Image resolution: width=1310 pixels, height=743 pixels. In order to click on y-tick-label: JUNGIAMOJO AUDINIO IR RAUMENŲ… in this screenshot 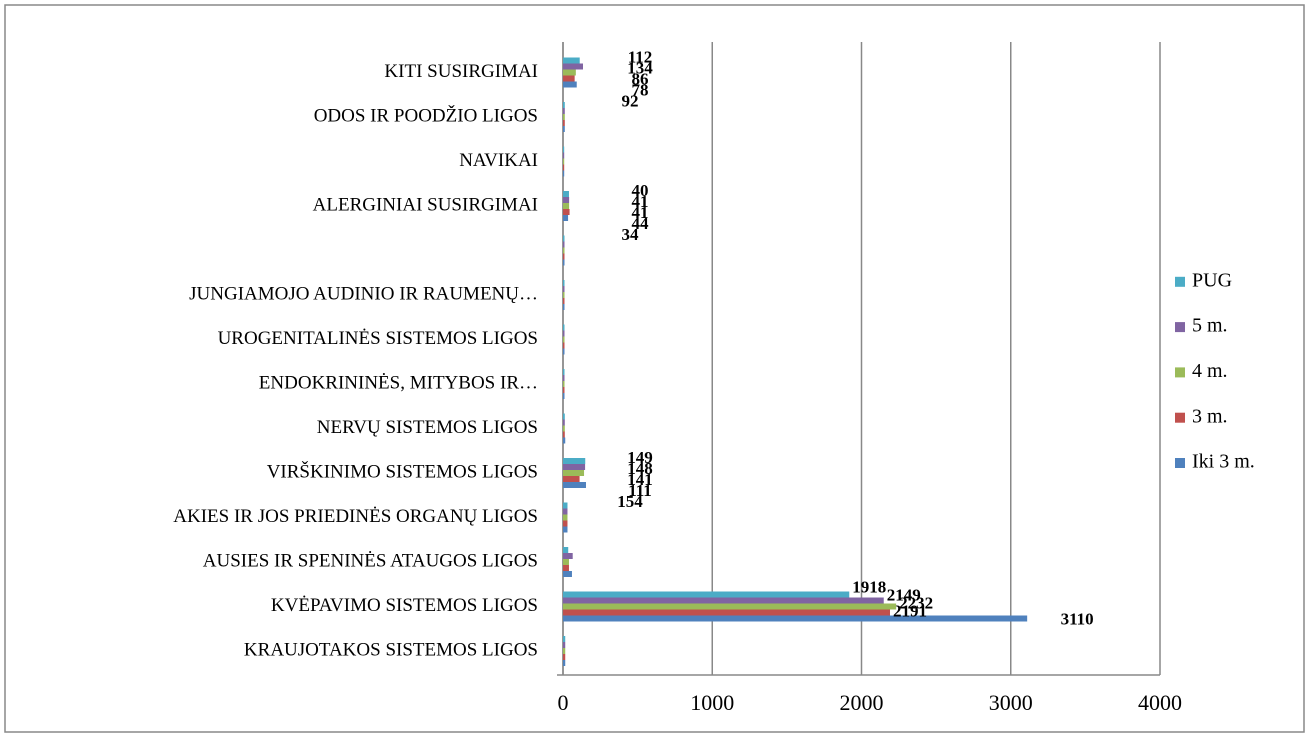, I will do `click(363, 293)`.